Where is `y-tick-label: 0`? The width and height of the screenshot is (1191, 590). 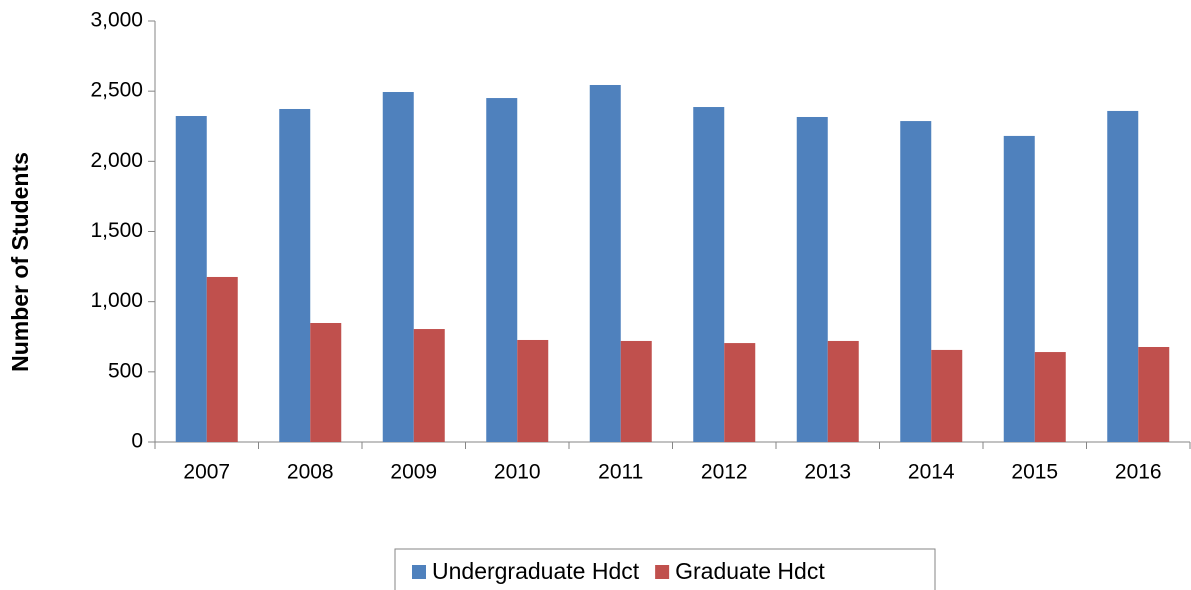 y-tick-label: 0 is located at coordinates (137, 441).